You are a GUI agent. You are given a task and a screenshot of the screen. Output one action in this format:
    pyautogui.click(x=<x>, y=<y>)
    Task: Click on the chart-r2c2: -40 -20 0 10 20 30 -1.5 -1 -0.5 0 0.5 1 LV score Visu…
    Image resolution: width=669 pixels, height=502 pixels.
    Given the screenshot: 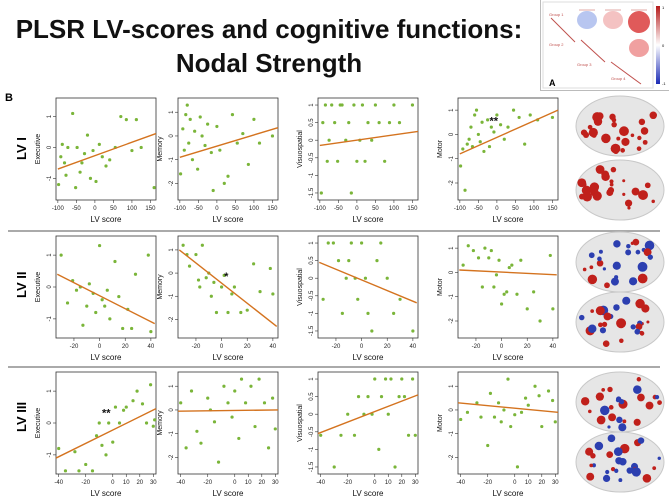 What is the action you would take?
    pyautogui.click(x=358, y=434)
    